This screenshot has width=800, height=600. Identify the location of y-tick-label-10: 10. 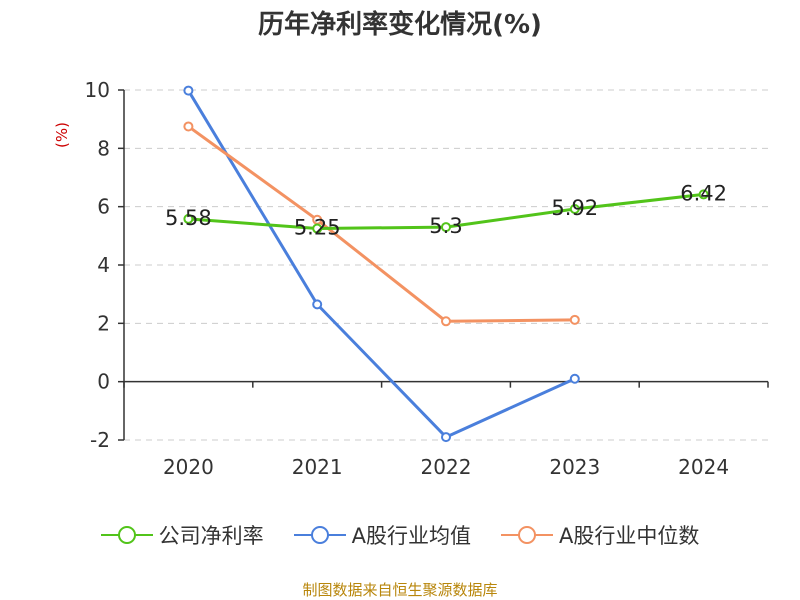
(97, 90).